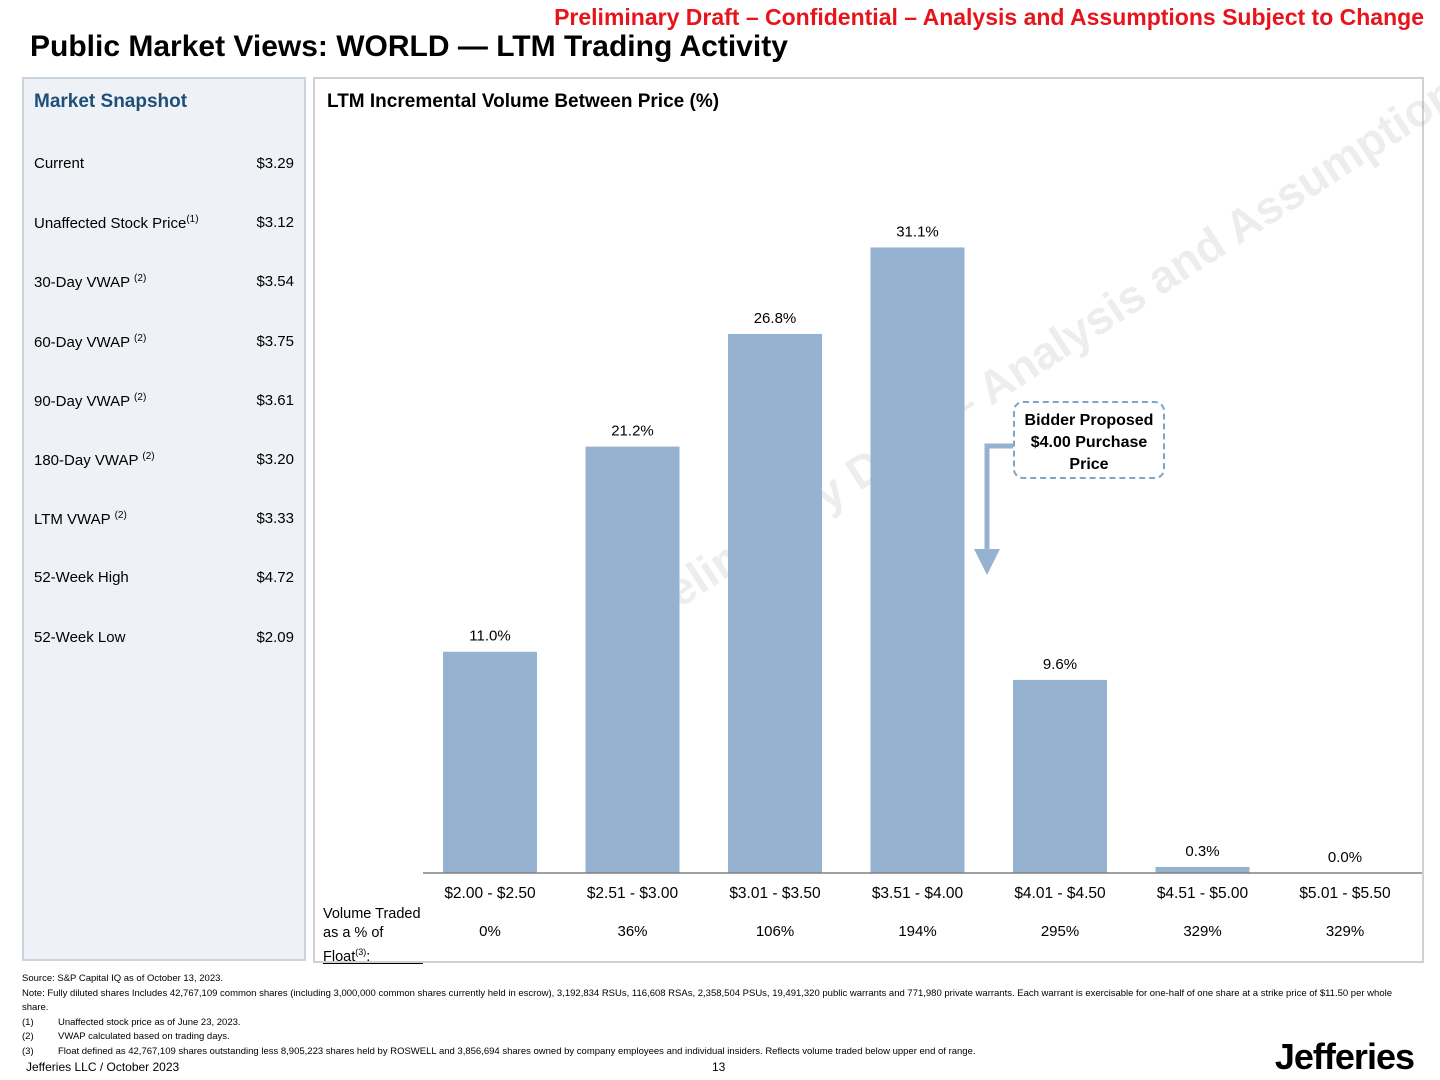 The image size is (1440, 1080). What do you see at coordinates (88, 460) in the screenshot?
I see `snapshot-row-label-text: 180-Day VWAP` at bounding box center [88, 460].